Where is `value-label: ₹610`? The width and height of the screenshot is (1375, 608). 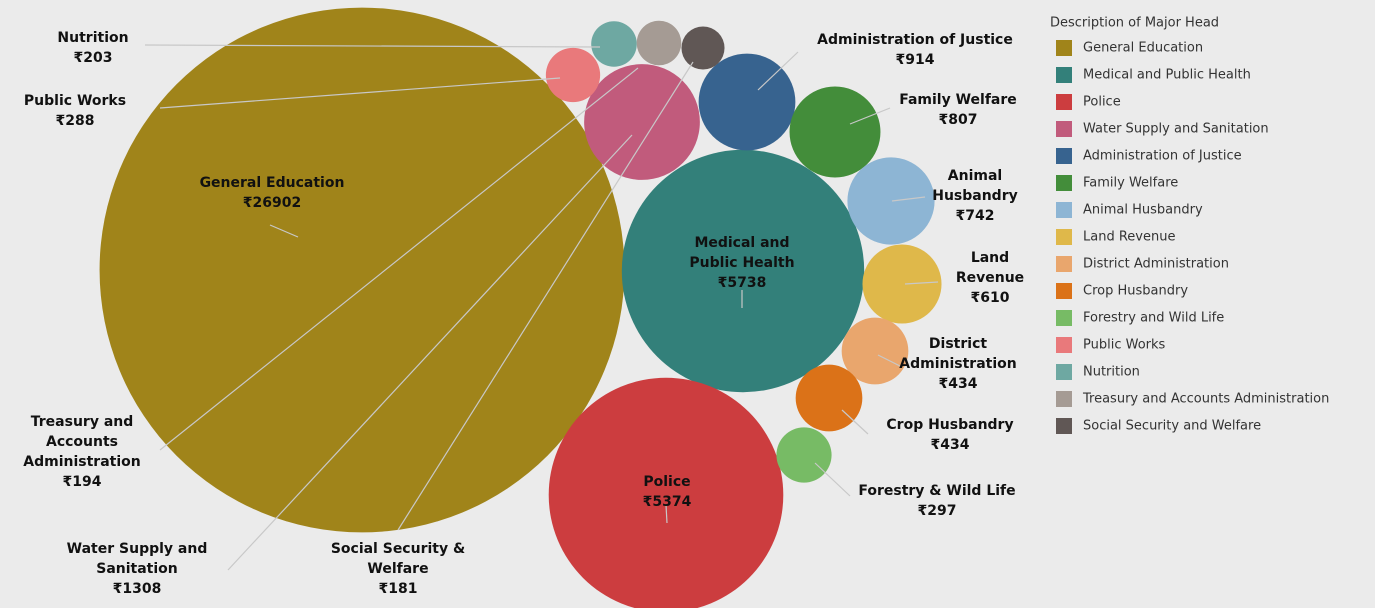 value-label: ₹610 is located at coordinates (990, 298).